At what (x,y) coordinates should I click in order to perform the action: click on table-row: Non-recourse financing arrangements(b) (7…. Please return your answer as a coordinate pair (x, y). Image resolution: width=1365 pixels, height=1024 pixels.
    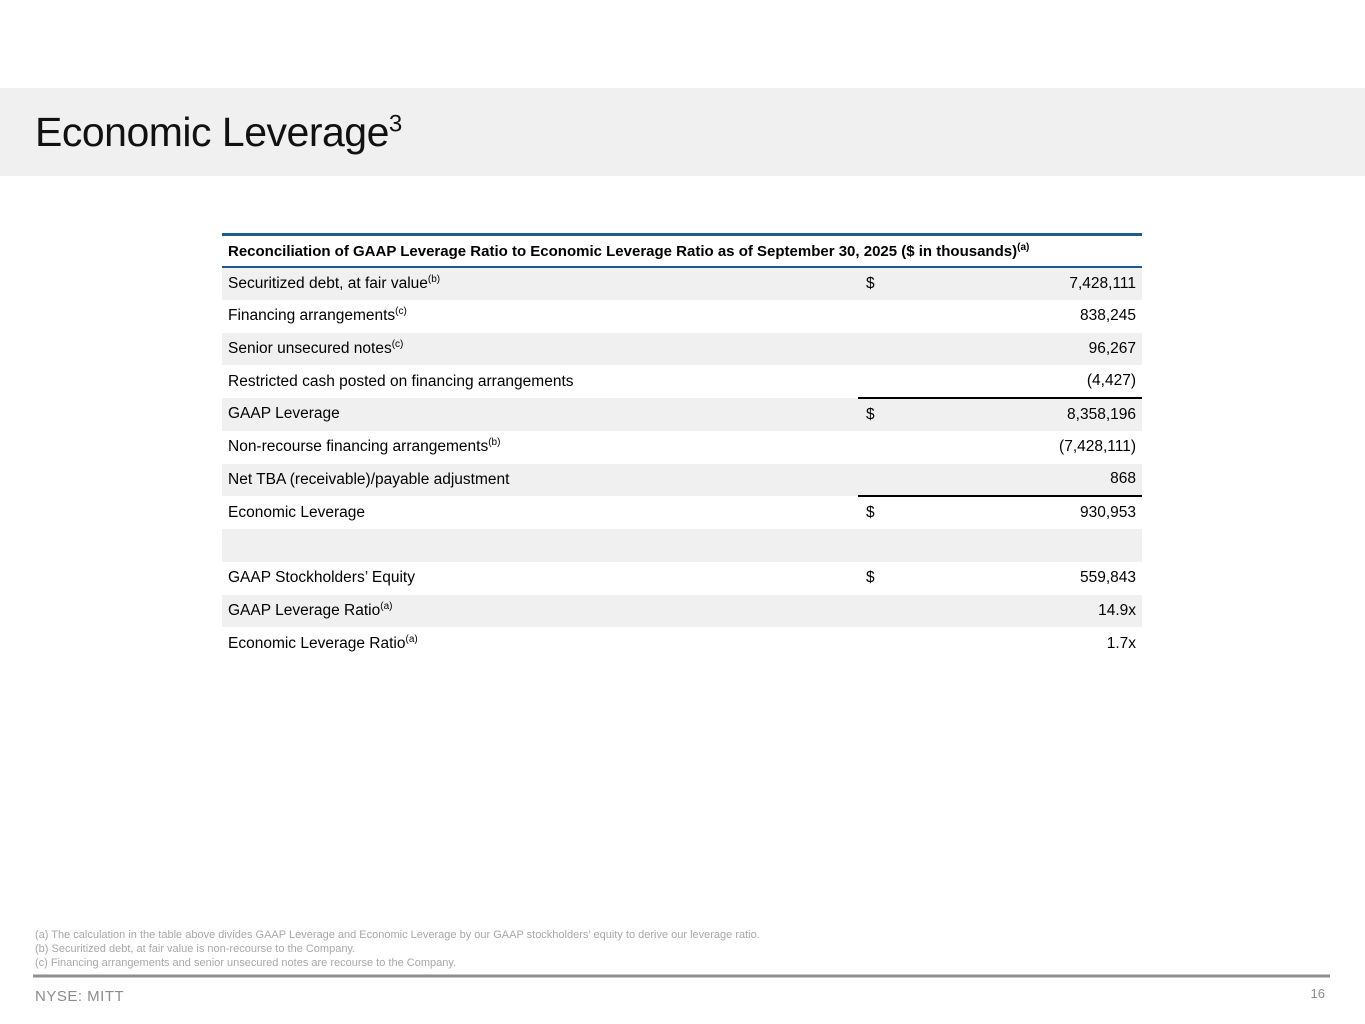
    Looking at the image, I should click on (682, 447).